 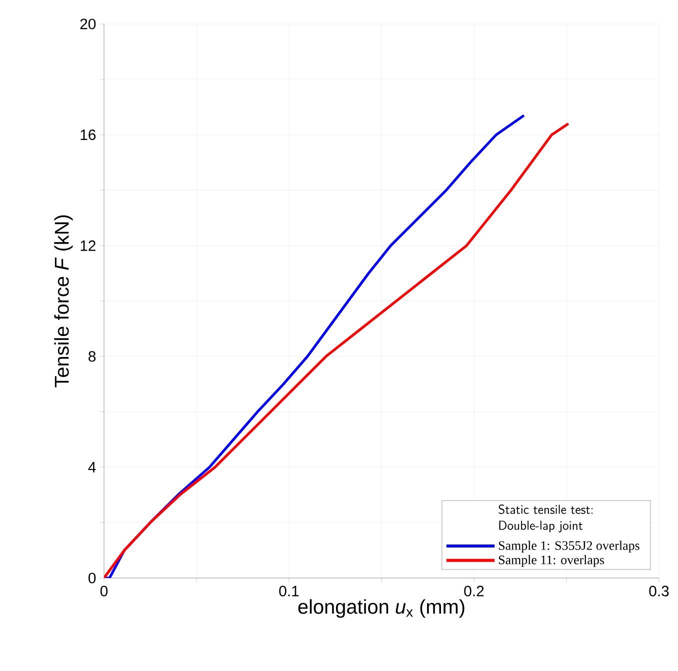 What do you see at coordinates (289, 591) in the screenshot?
I see `x-tick-label: 0.1` at bounding box center [289, 591].